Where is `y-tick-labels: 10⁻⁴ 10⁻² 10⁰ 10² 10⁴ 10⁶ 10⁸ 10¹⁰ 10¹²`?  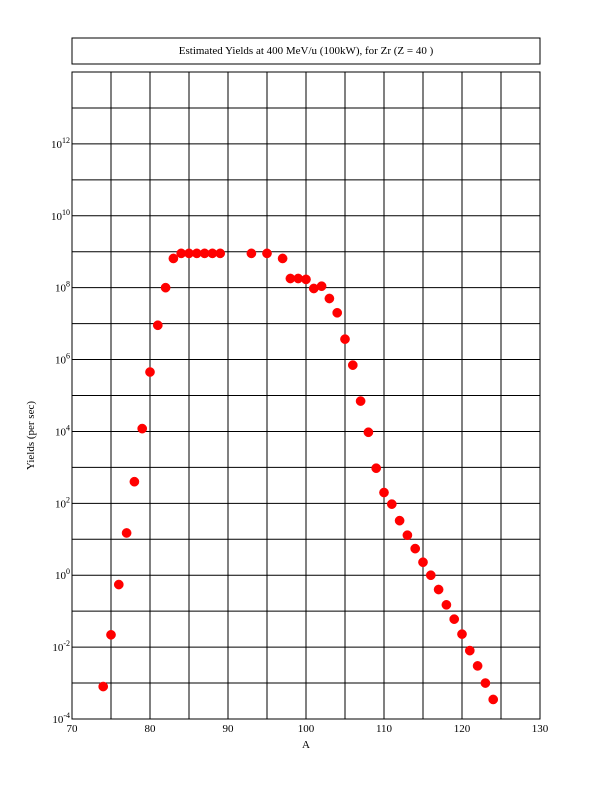
y-tick-labels: 10⁻⁴ 10⁻² 10⁰ 10² 10⁴ 10⁶ 10⁸ 10¹⁰ 10¹² is located at coordinates (60, 431).